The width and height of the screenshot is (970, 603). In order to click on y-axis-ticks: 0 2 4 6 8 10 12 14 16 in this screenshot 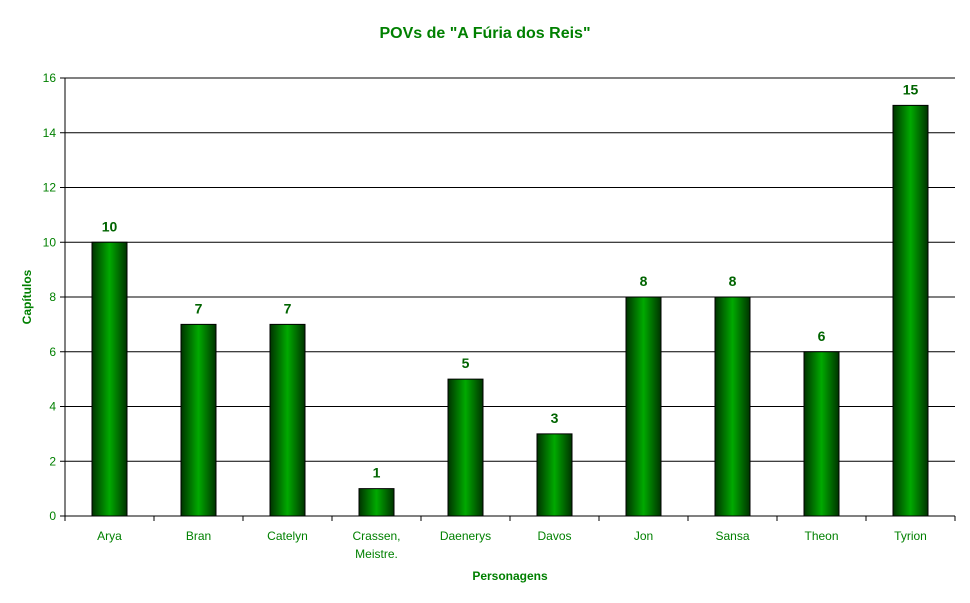, I will do `click(54, 297)`.